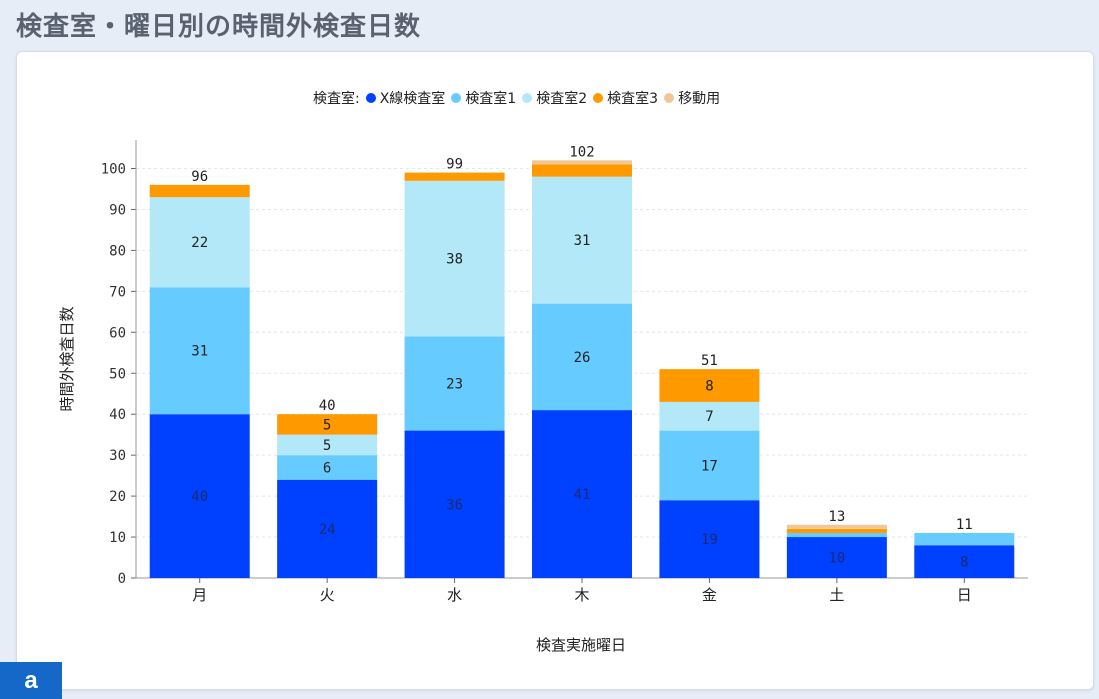 The image size is (1099, 699). What do you see at coordinates (836, 517) in the screenshot?
I see `total-label: 13` at bounding box center [836, 517].